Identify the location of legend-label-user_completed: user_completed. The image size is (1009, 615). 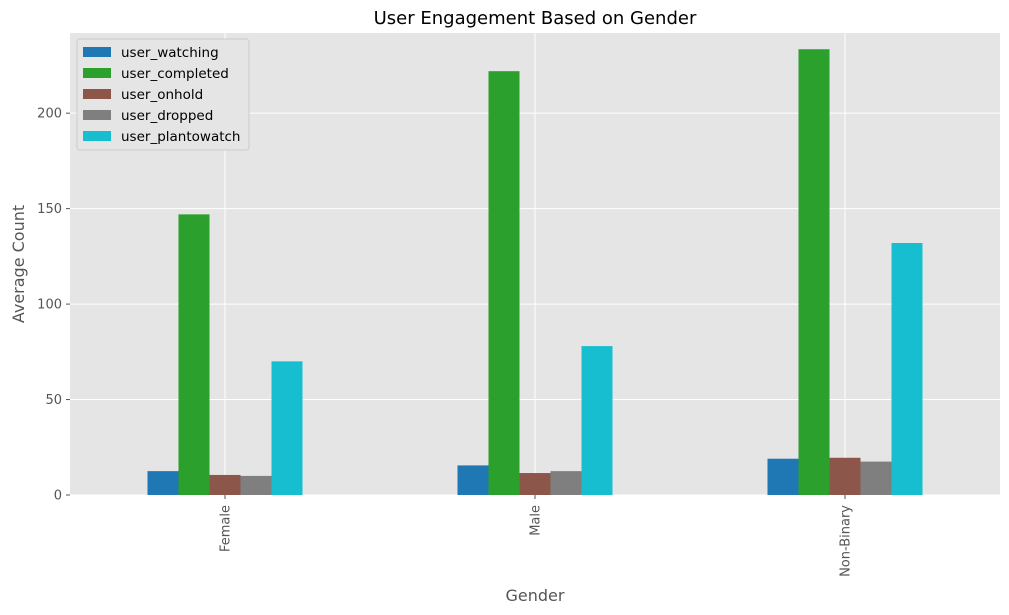
(175, 74).